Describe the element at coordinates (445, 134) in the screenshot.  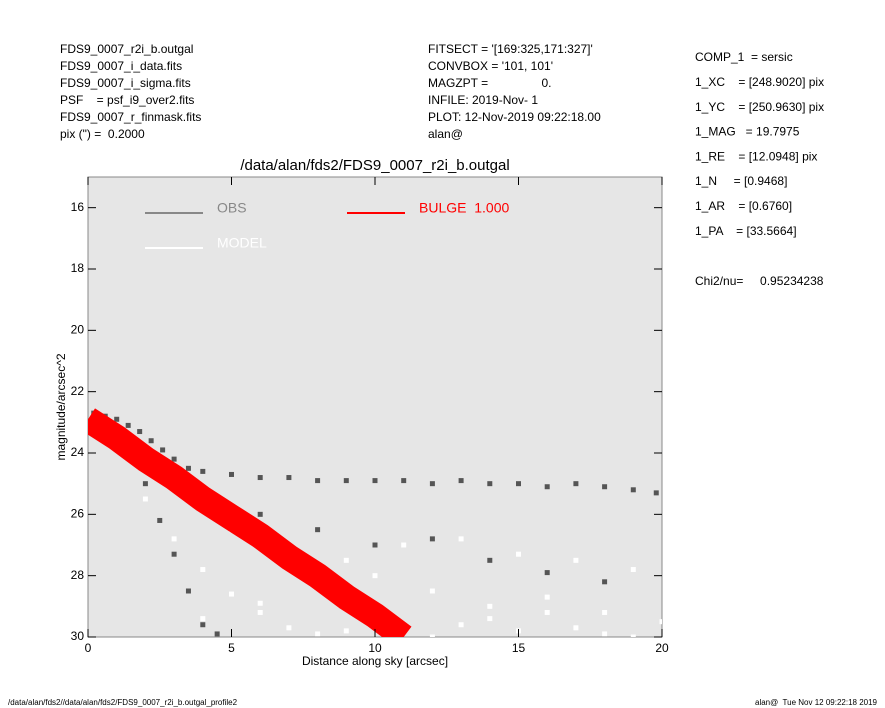
I see `header-middle-line: alan@` at that location.